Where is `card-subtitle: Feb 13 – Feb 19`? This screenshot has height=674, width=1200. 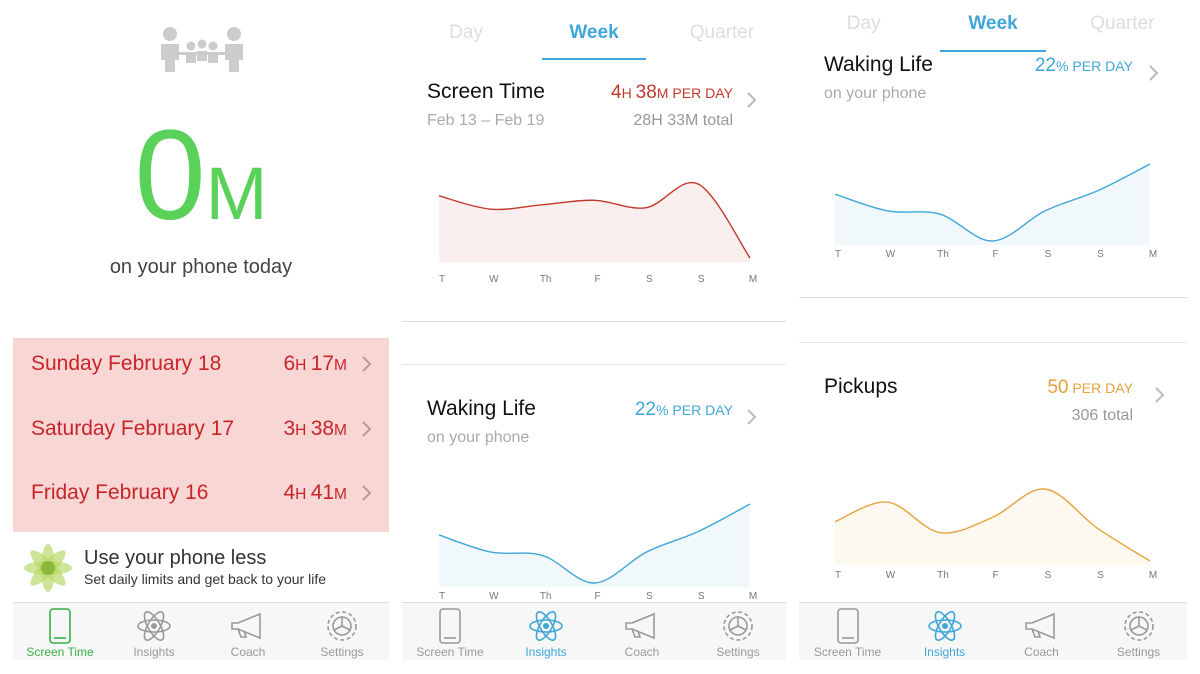
card-subtitle: Feb 13 – Feb 19 is located at coordinates (486, 120).